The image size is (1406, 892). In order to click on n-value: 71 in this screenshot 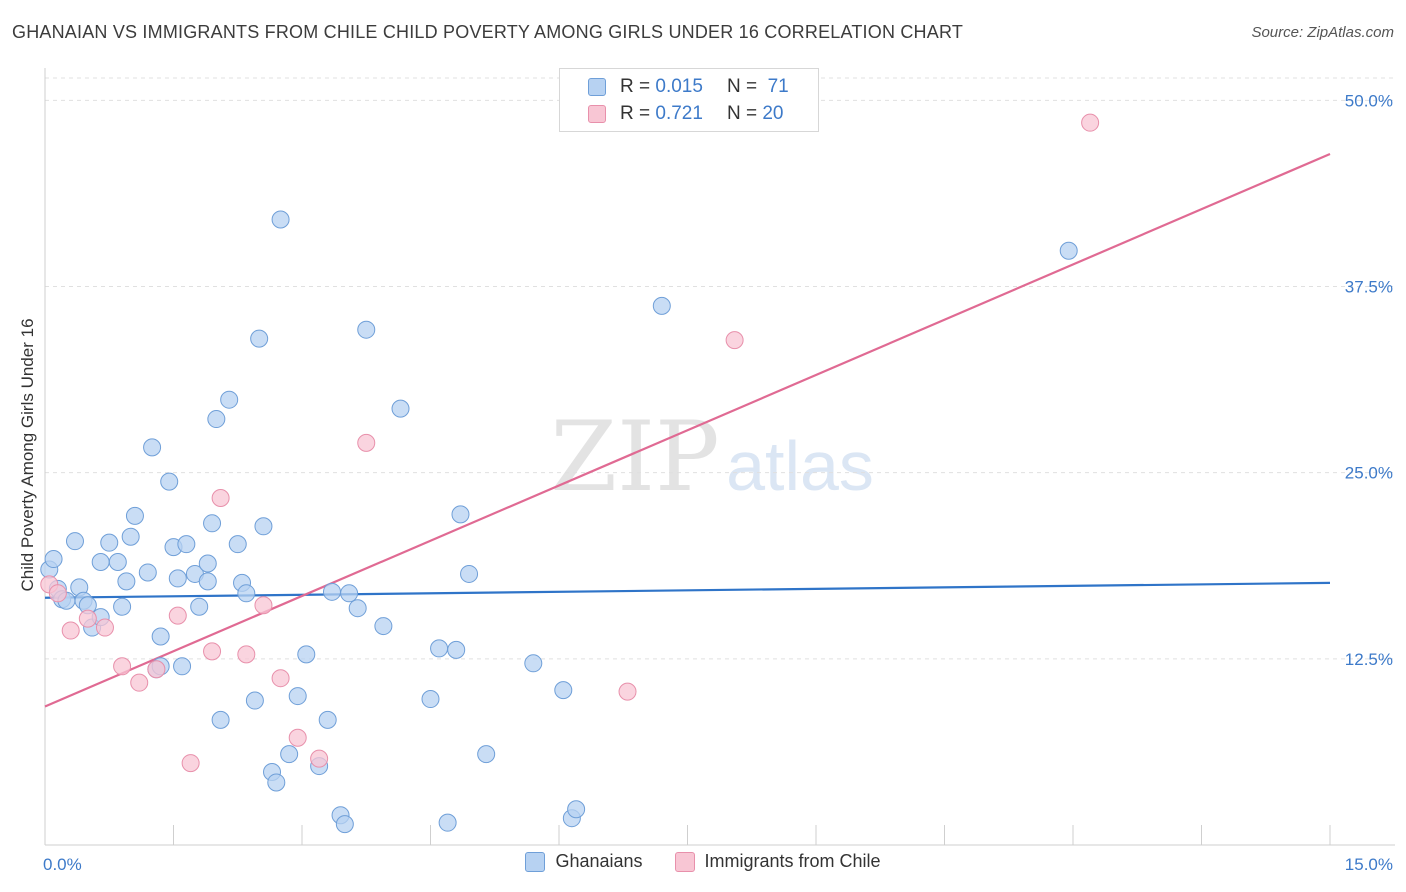, I will do `click(778, 86)`.